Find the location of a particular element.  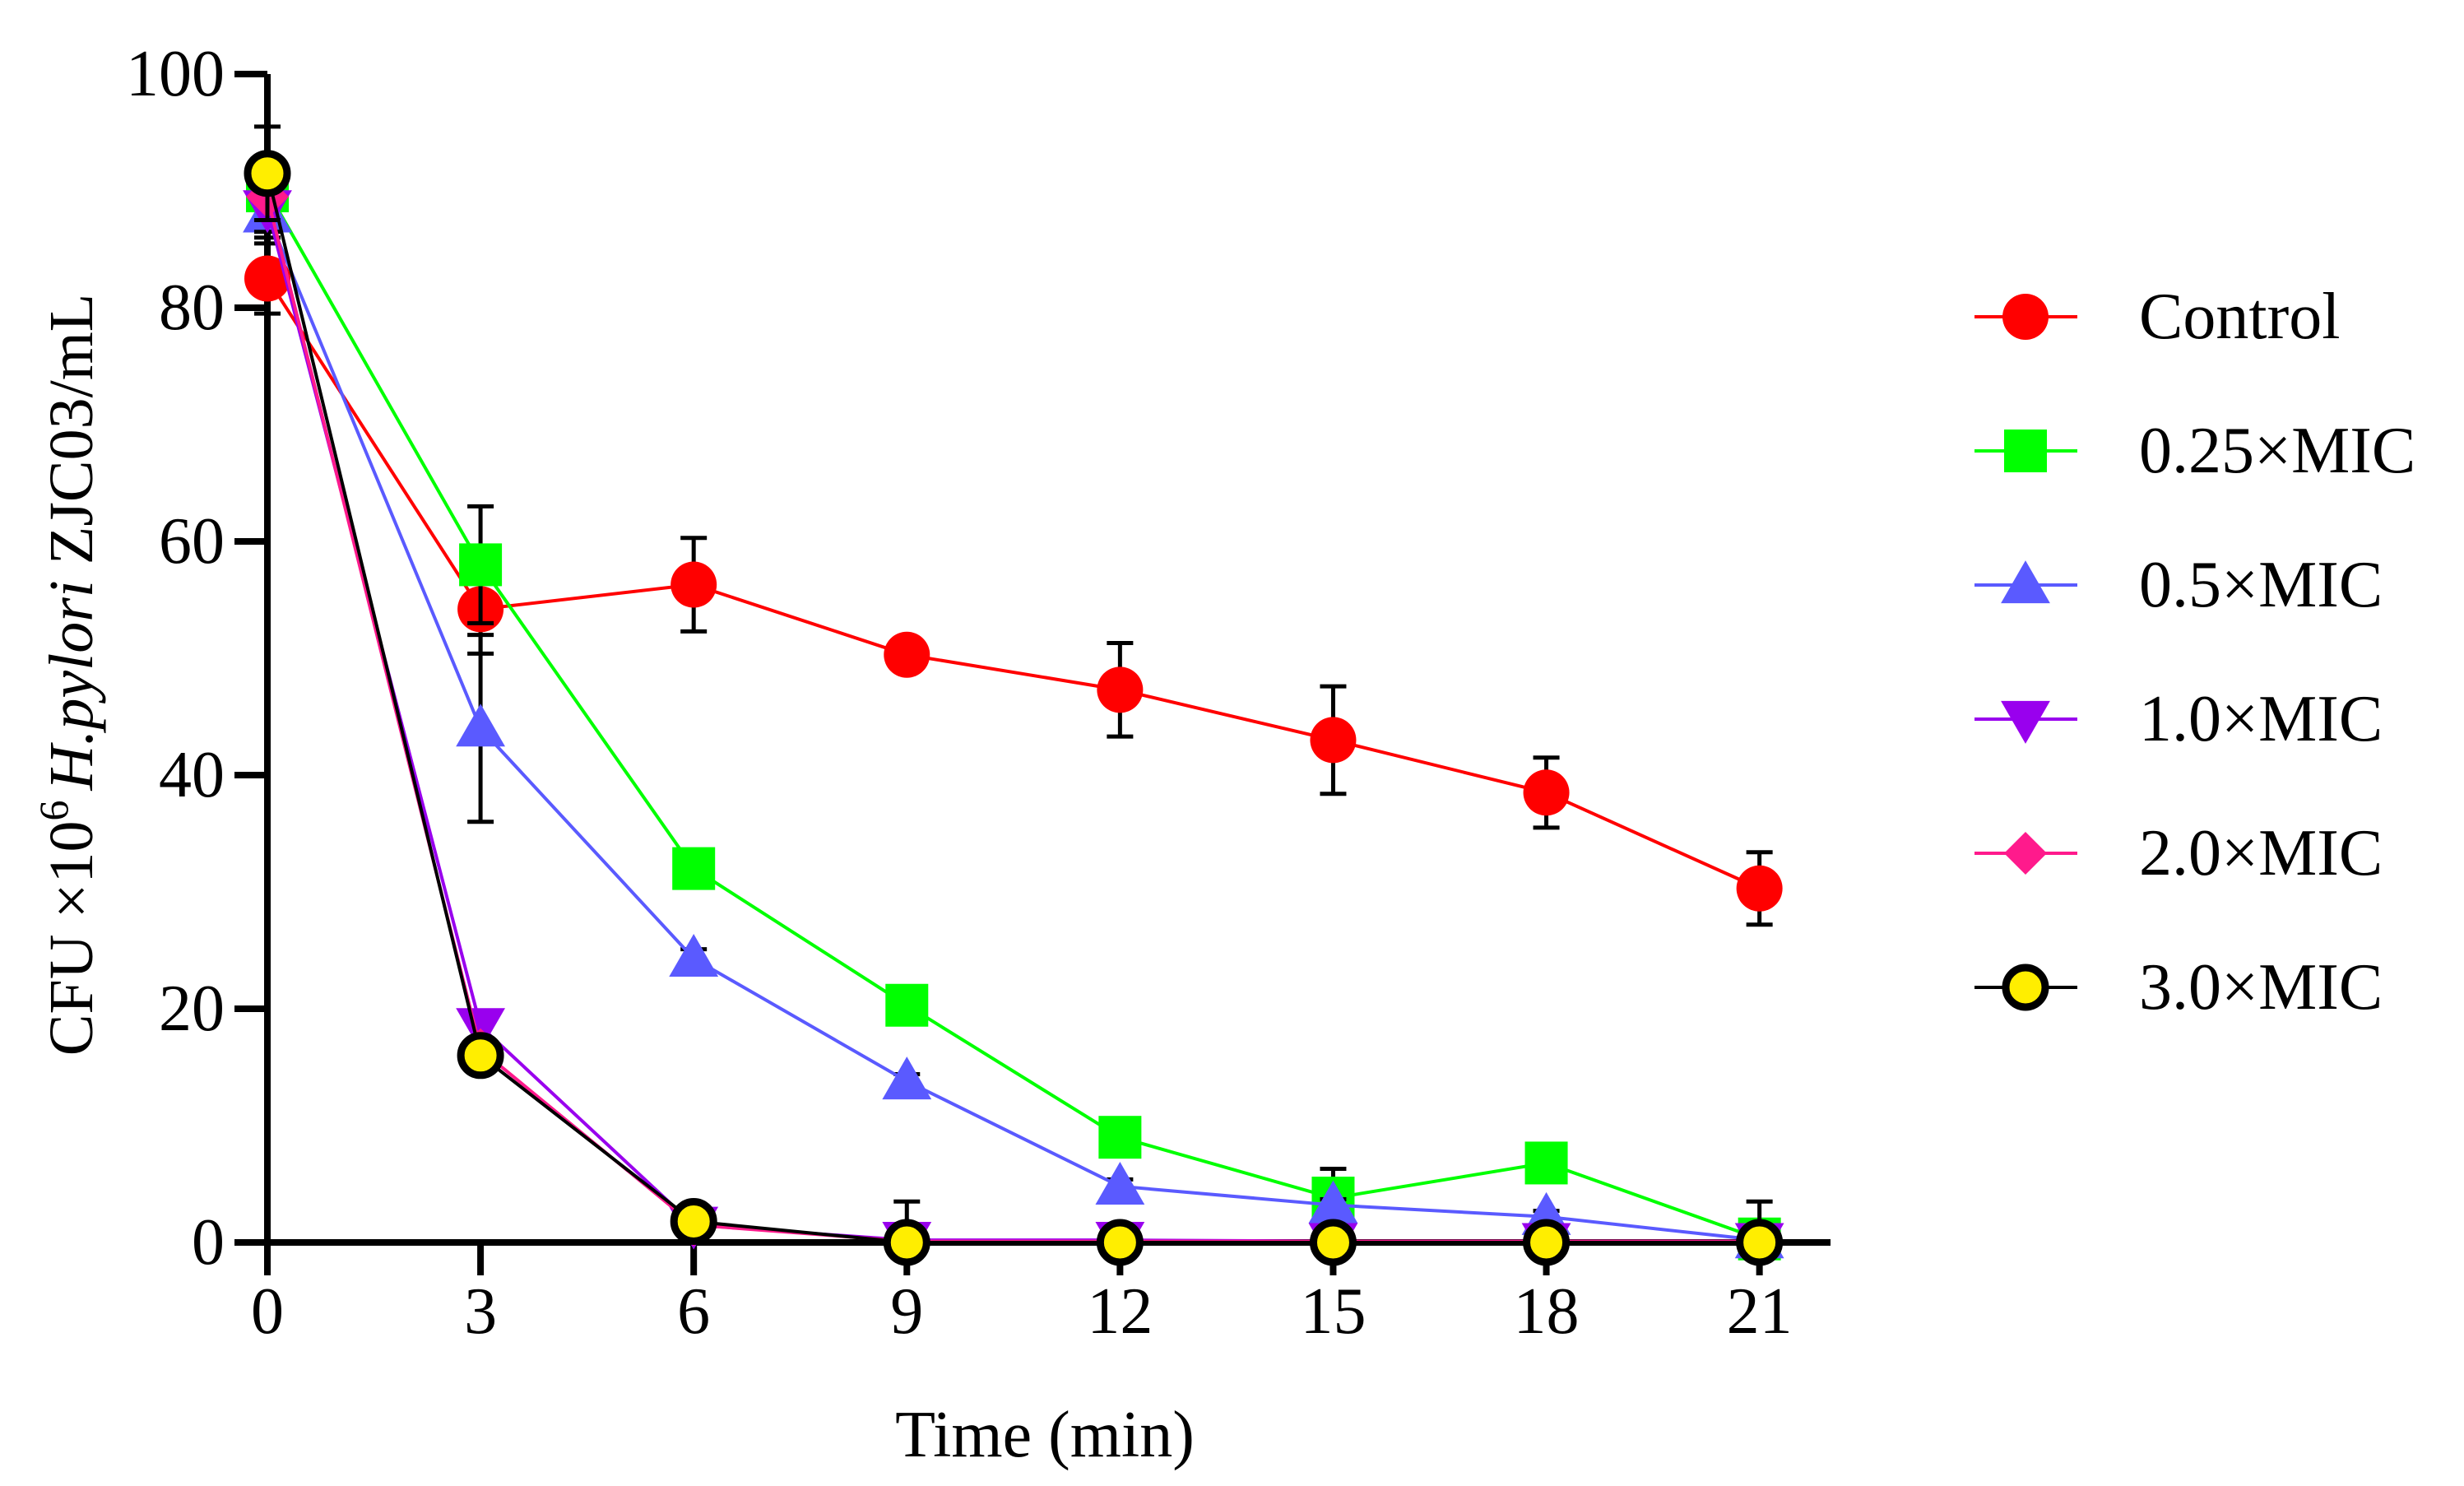

legend-item-3-0-mic: 3.0×MIC is located at coordinates (2178, 988).